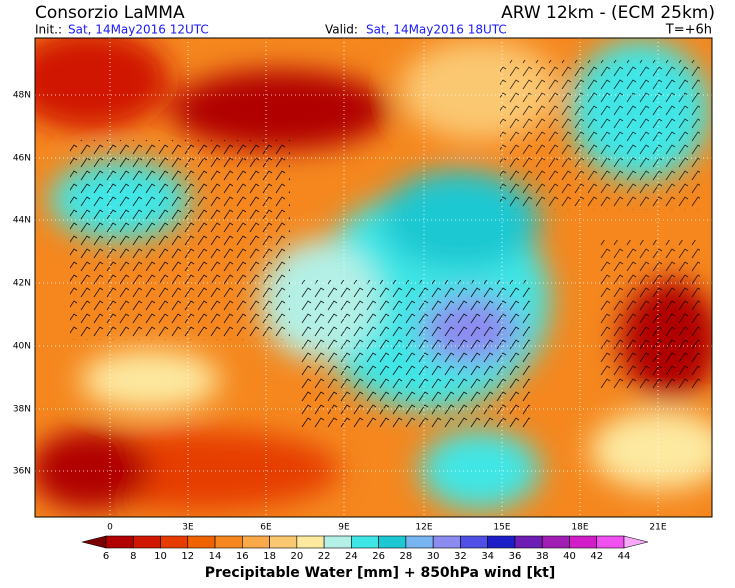 This screenshot has height=588, width=735. Describe the element at coordinates (636, 542) in the screenshot. I see `colorbar-high` at that location.